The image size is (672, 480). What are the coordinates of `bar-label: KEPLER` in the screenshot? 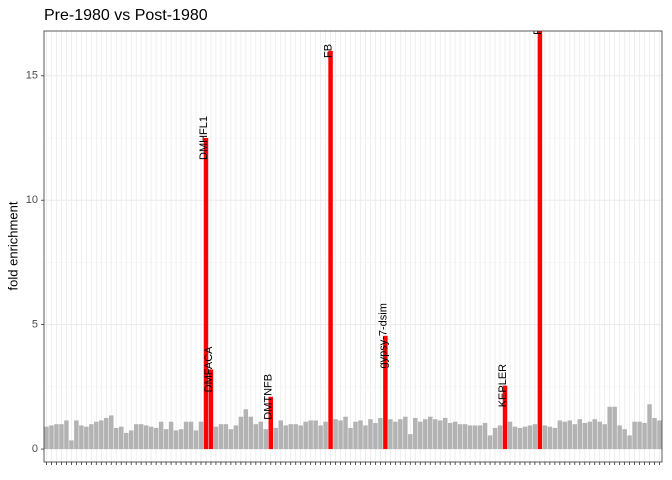 It's located at (503, 385).